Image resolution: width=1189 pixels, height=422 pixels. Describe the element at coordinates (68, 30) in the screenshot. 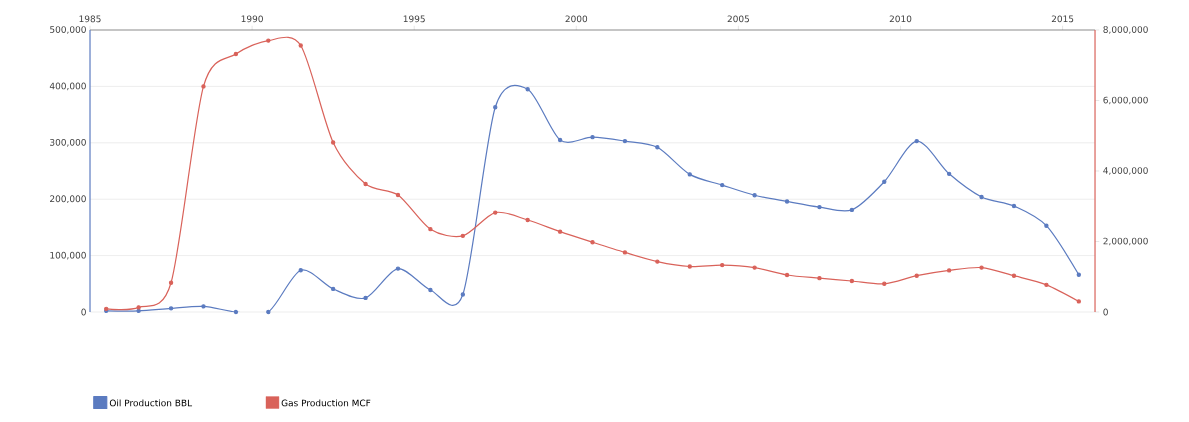

I see `y-tick-label: 500,000` at that location.